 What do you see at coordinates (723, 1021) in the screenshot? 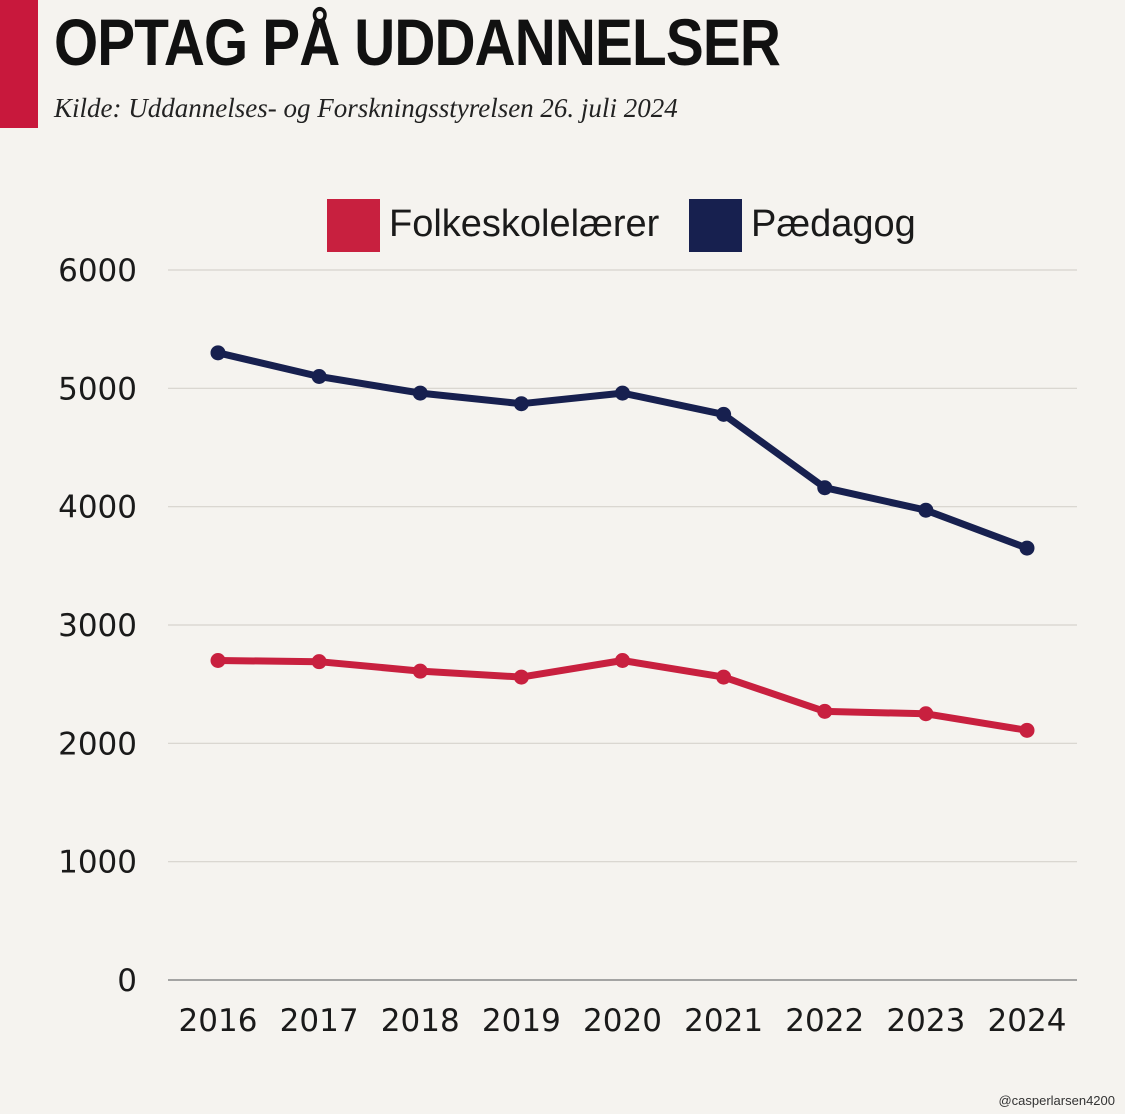
I see `x-tick-label: 2021` at bounding box center [723, 1021].